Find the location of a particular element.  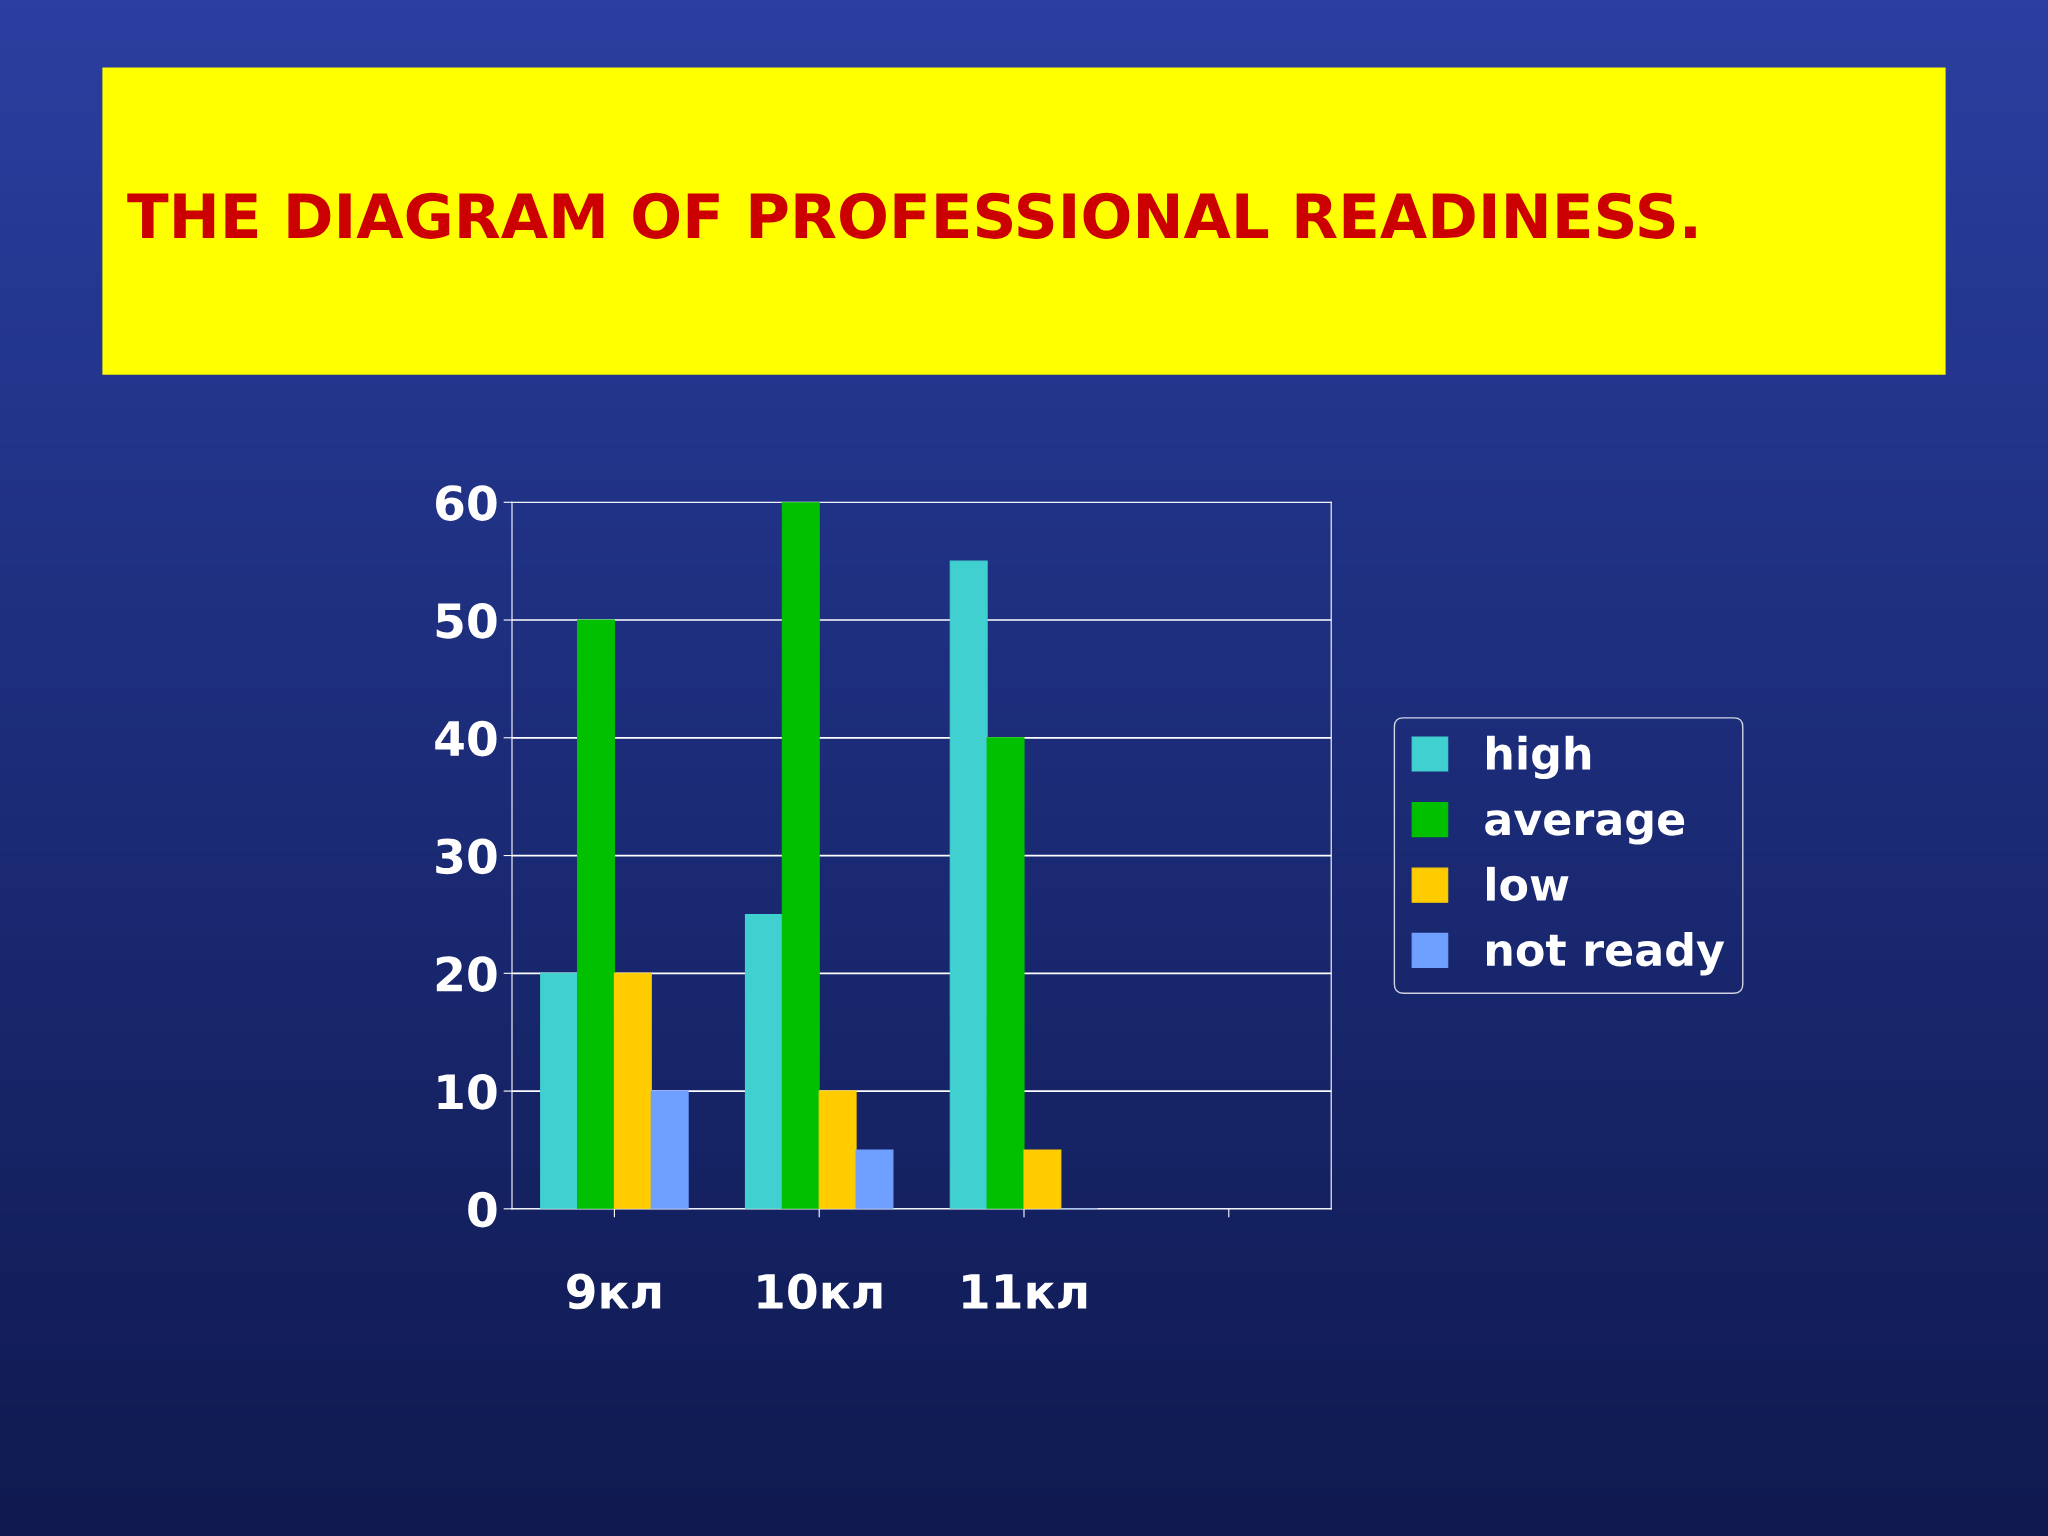

y-tick-label: 30 is located at coordinates (466, 856).